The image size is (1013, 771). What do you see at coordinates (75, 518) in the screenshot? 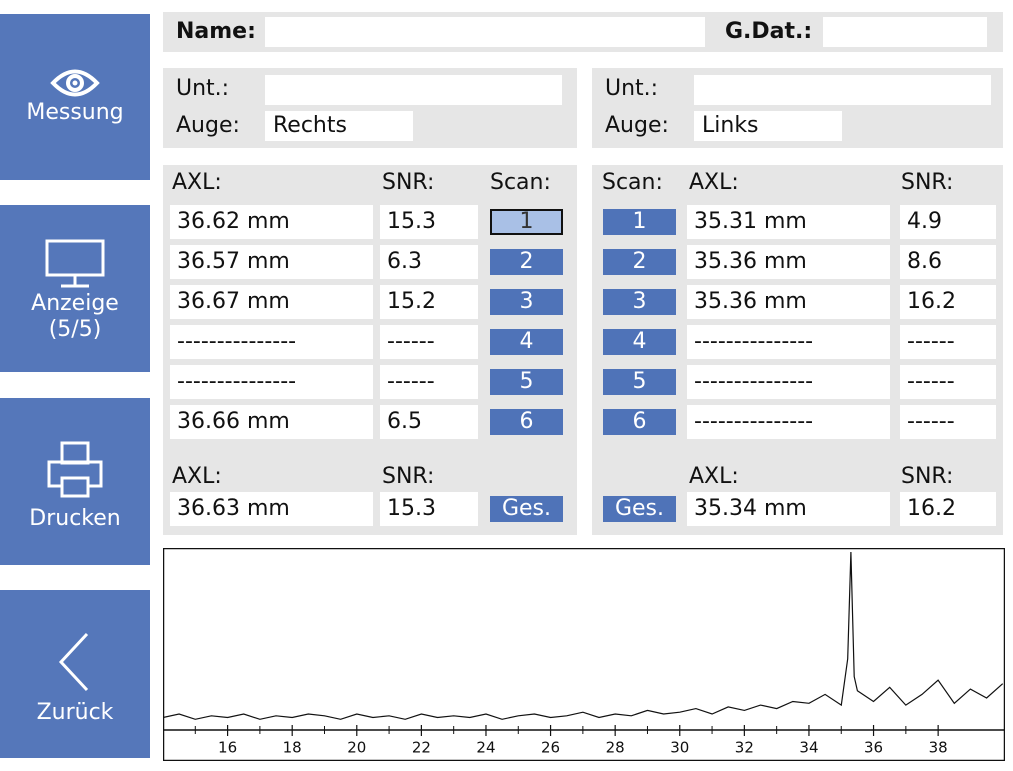
I see `label: Drucken` at bounding box center [75, 518].